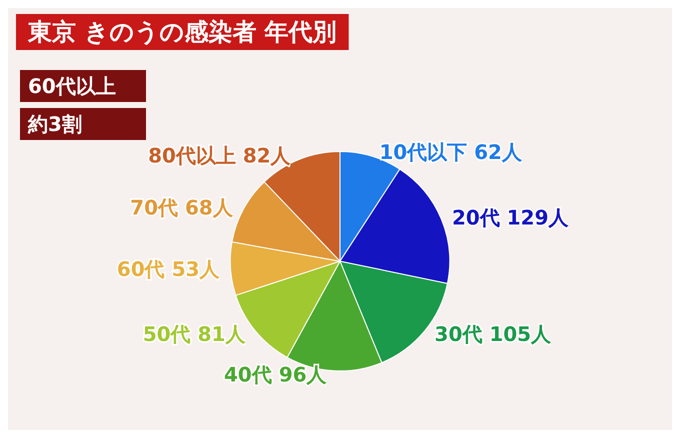  What do you see at coordinates (168, 269) in the screenshot?
I see `slice-label: 60代 53人` at bounding box center [168, 269].